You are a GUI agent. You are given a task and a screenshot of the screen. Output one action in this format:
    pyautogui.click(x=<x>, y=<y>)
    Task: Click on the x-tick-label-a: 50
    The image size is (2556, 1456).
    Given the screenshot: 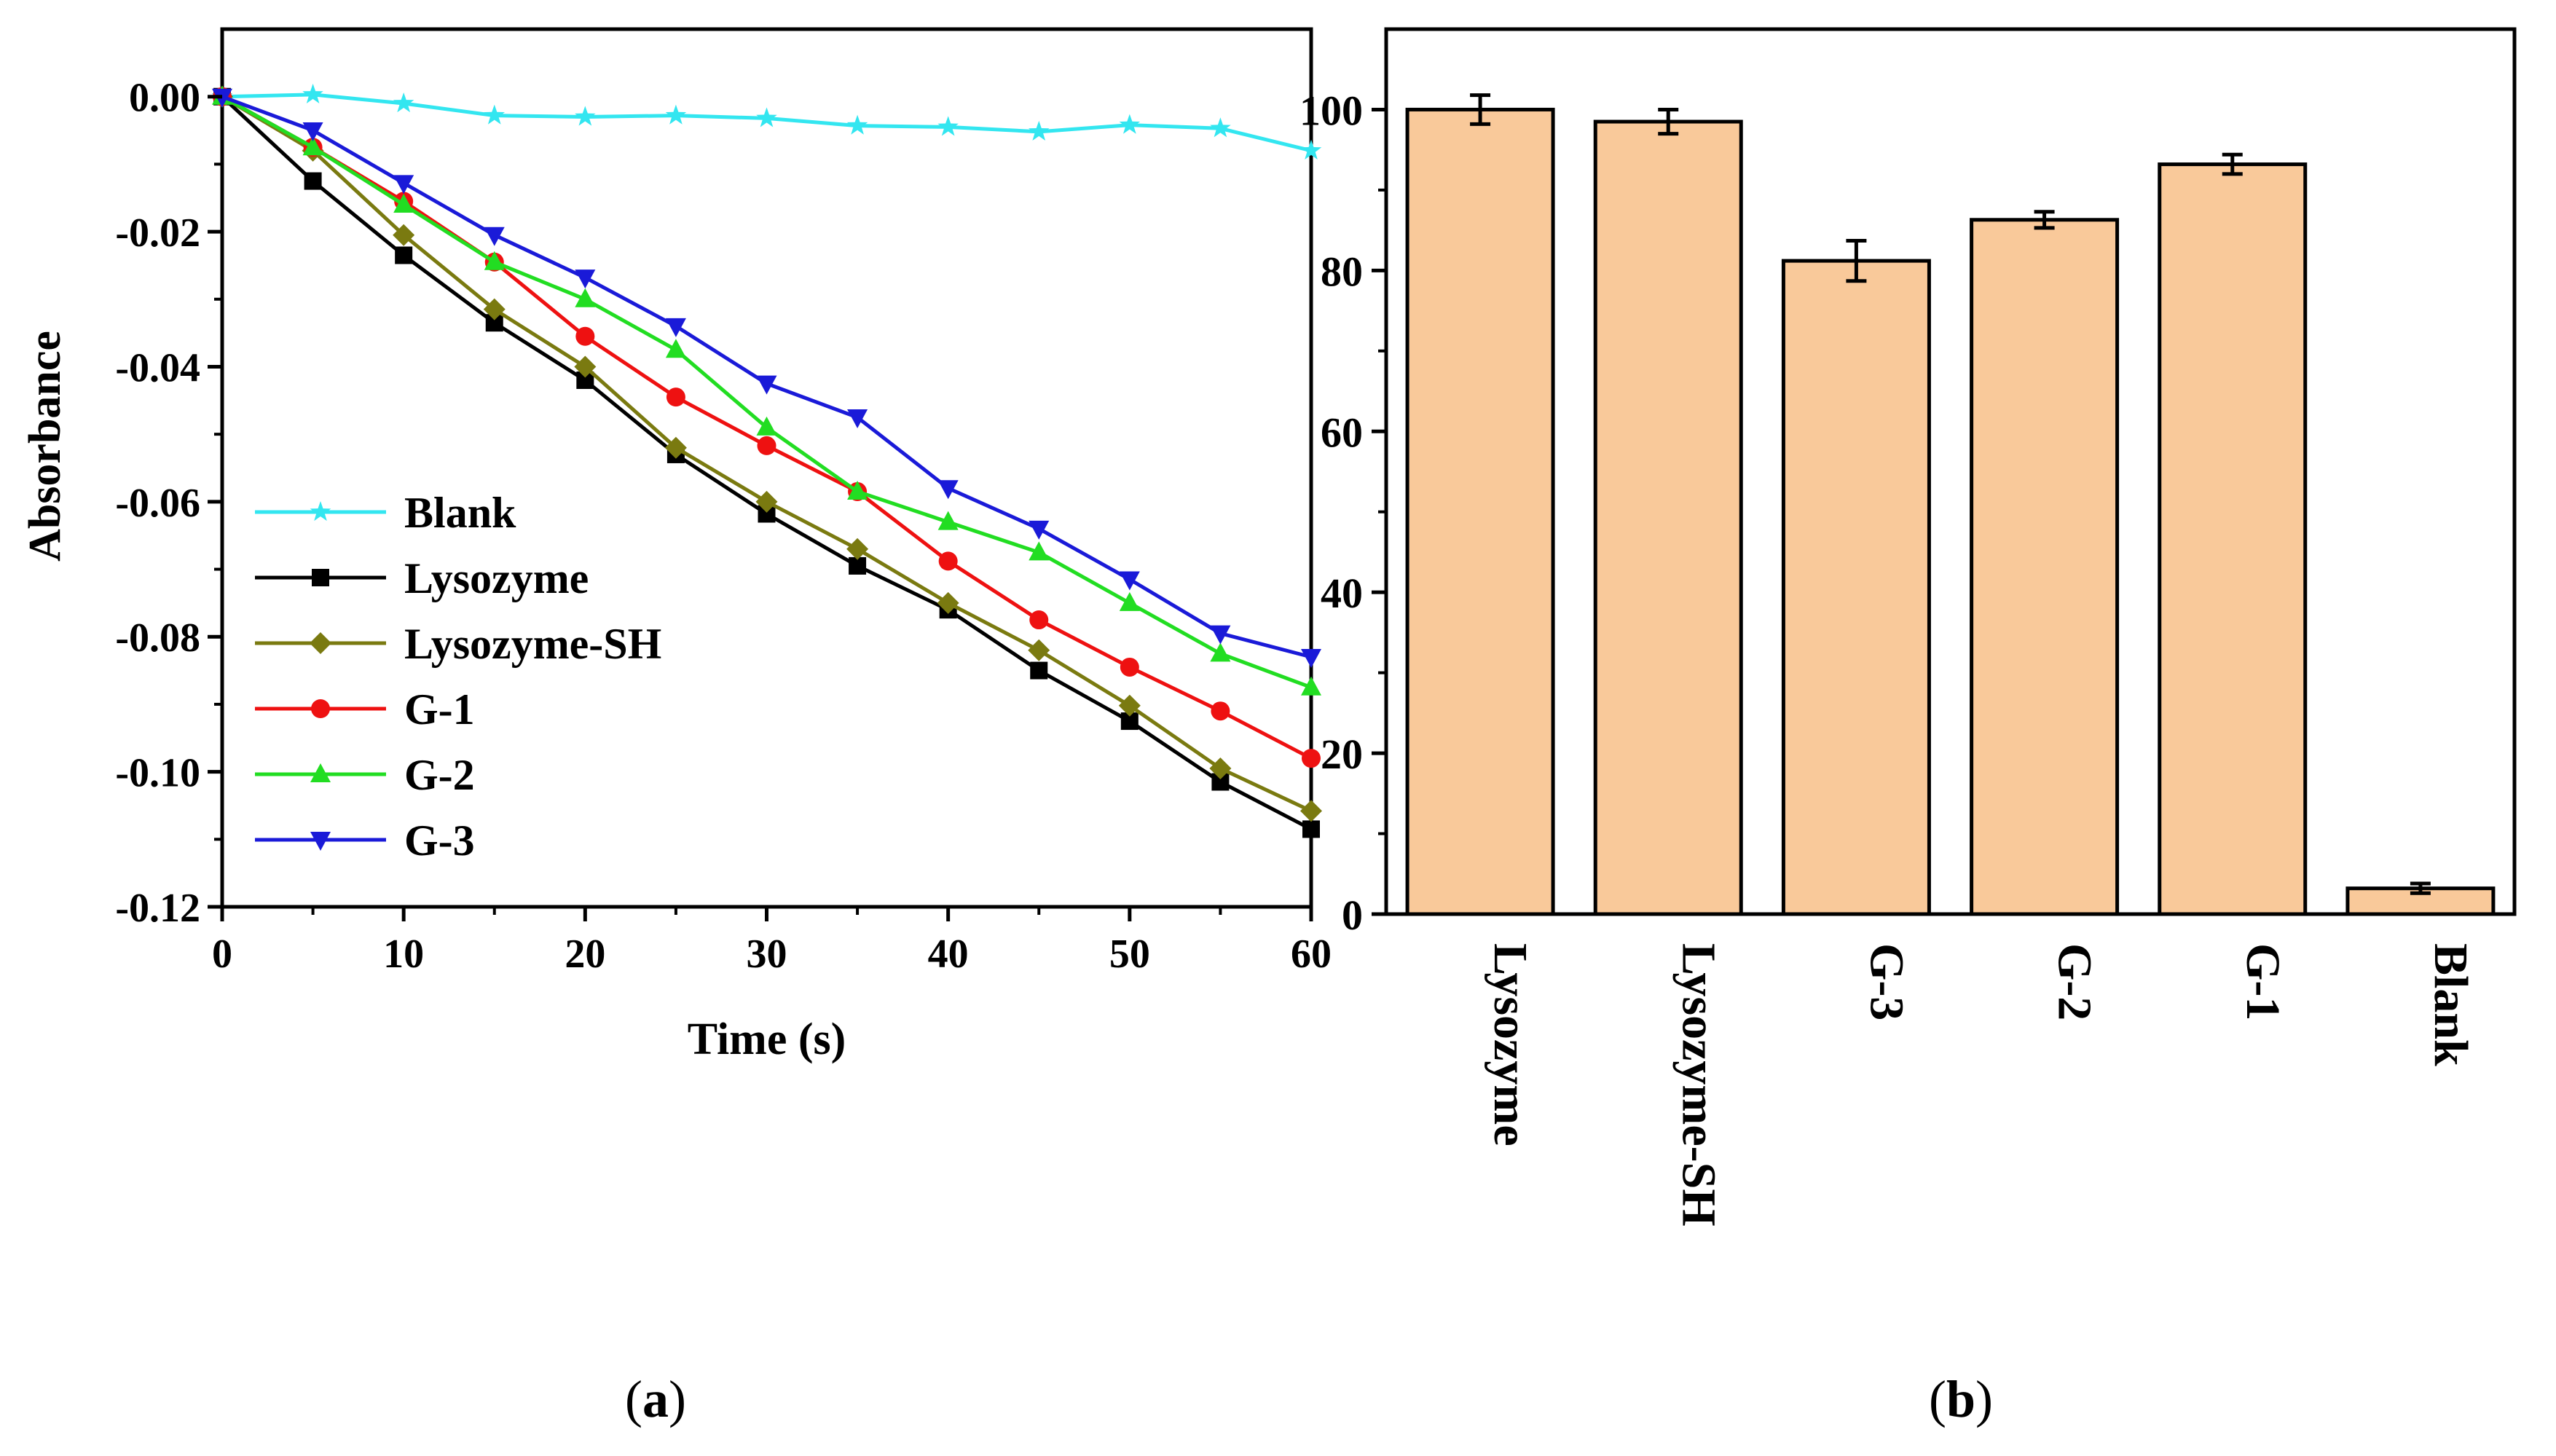 What is the action you would take?
    pyautogui.click(x=1129, y=954)
    